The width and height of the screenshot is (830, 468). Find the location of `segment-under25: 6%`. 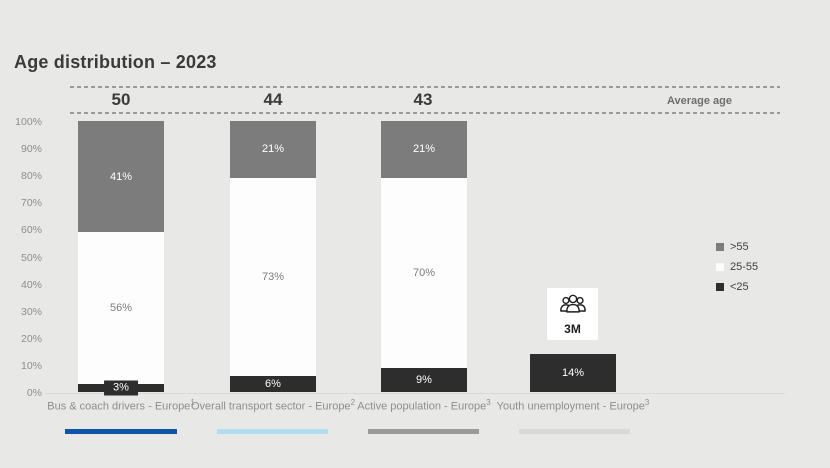

segment-under25: 6% is located at coordinates (273, 383).